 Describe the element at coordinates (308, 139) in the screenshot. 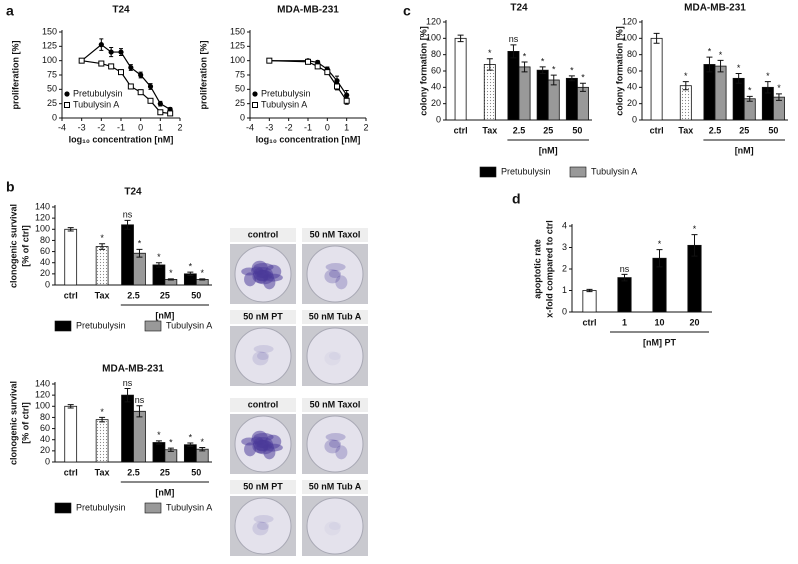

I see `x-axis-label: log₁₀ concentration [nM]` at that location.